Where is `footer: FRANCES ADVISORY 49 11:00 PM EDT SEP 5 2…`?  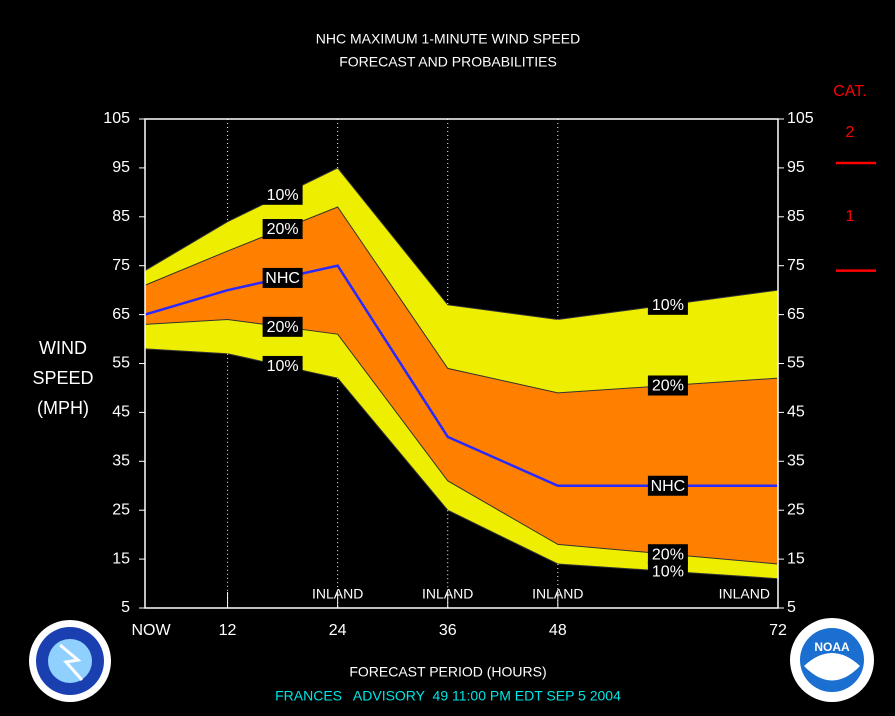
footer: FRANCES ADVISORY 49 11:00 PM EDT SEP 5 2… is located at coordinates (448, 696).